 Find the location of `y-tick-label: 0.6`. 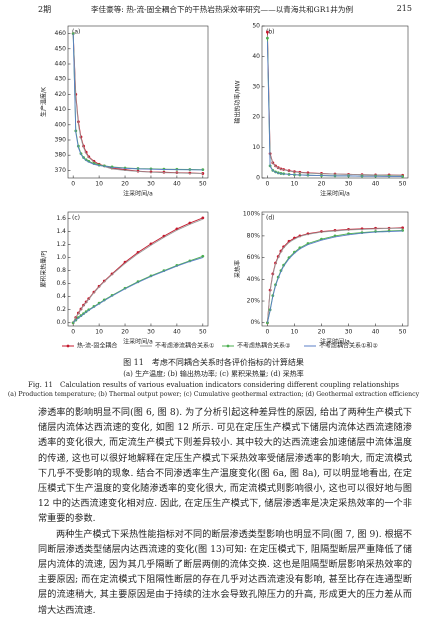

y-tick-label: 0.6 is located at coordinates (61, 283).